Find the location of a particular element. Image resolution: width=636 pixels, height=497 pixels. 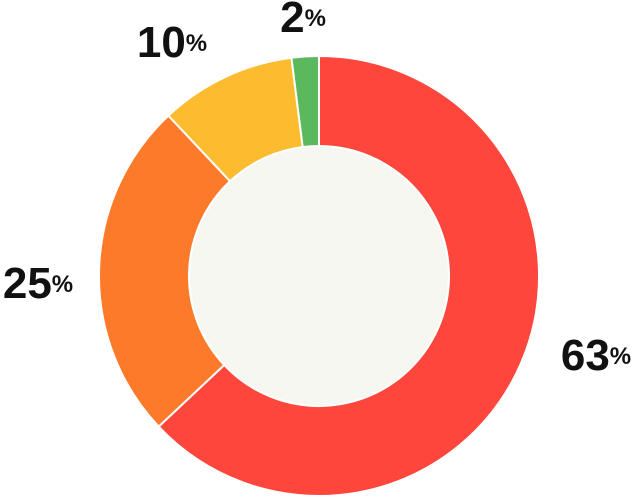

data-label: 10% is located at coordinates (172, 42).